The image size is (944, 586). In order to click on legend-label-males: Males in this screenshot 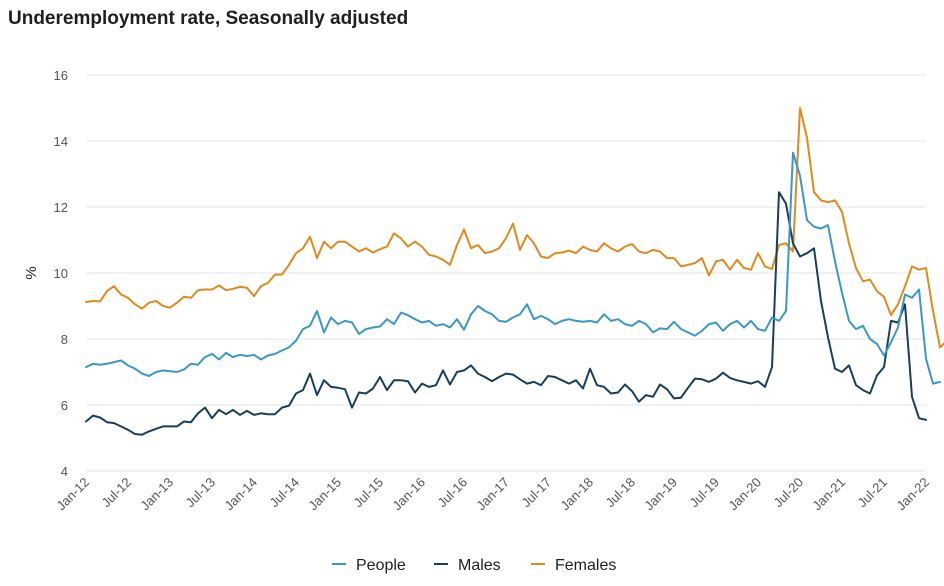, I will do `click(479, 565)`.